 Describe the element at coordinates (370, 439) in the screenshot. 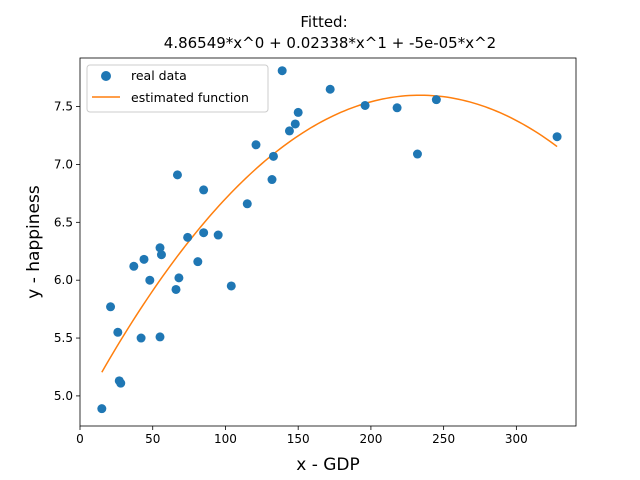

I see `x-tick-label: 200` at that location.